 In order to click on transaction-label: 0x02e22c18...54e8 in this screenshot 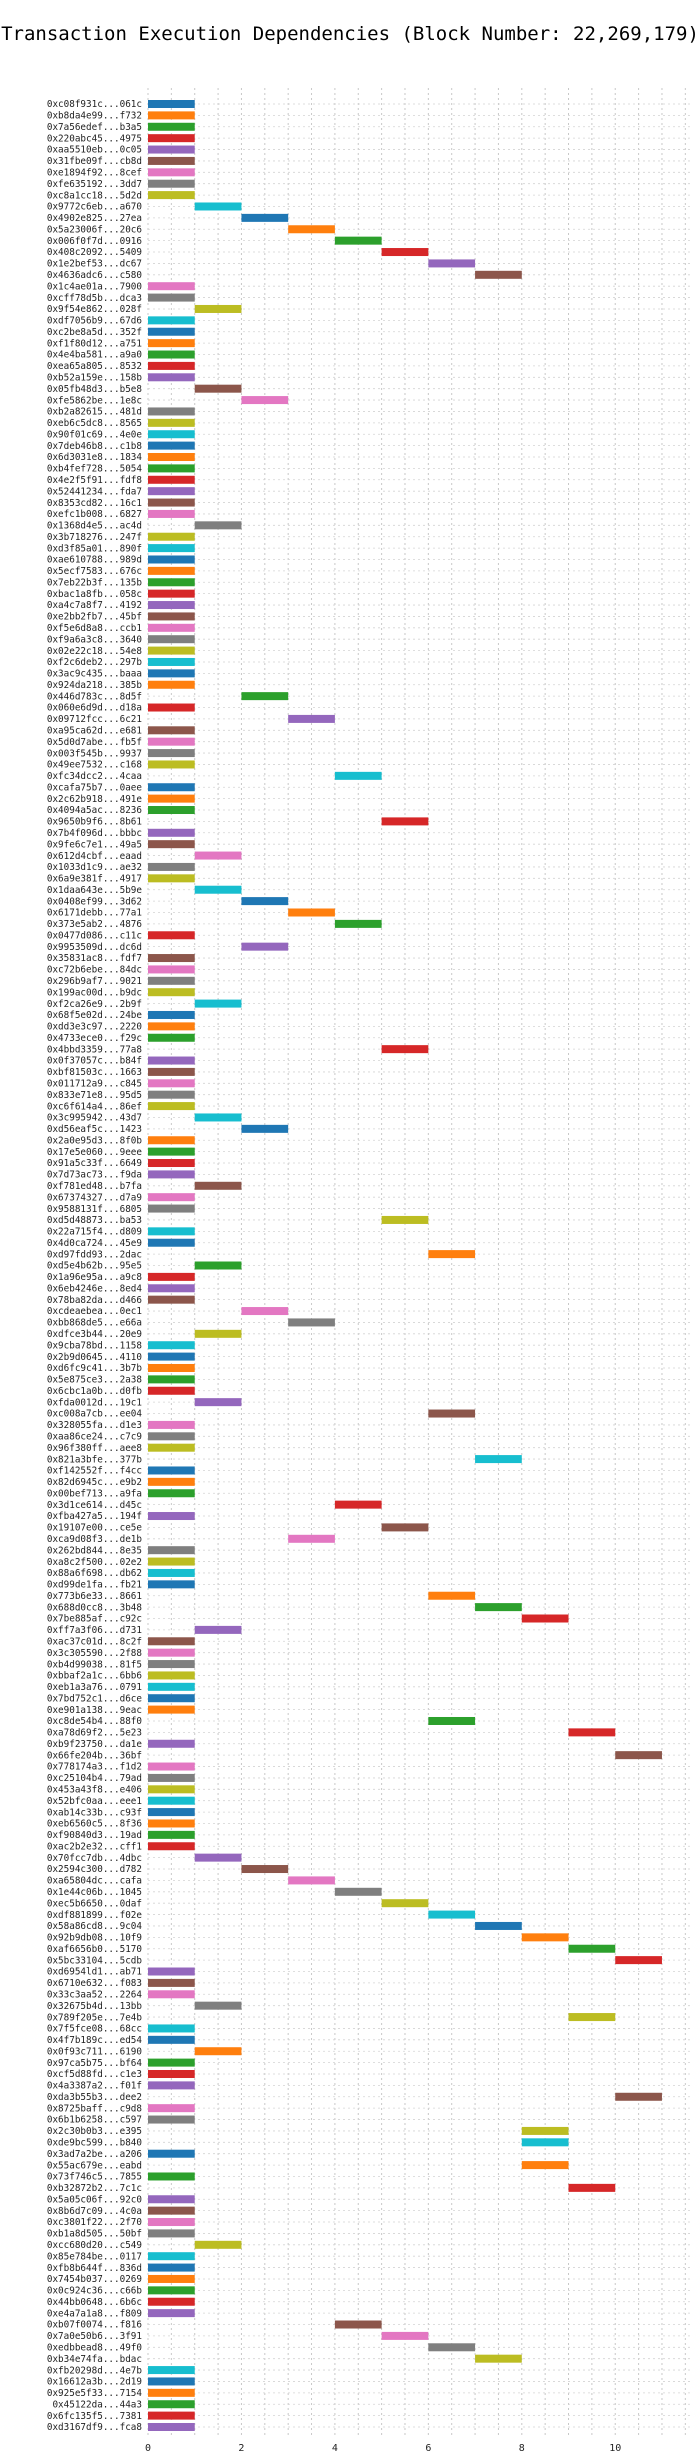, I will do `click(94, 651)`.